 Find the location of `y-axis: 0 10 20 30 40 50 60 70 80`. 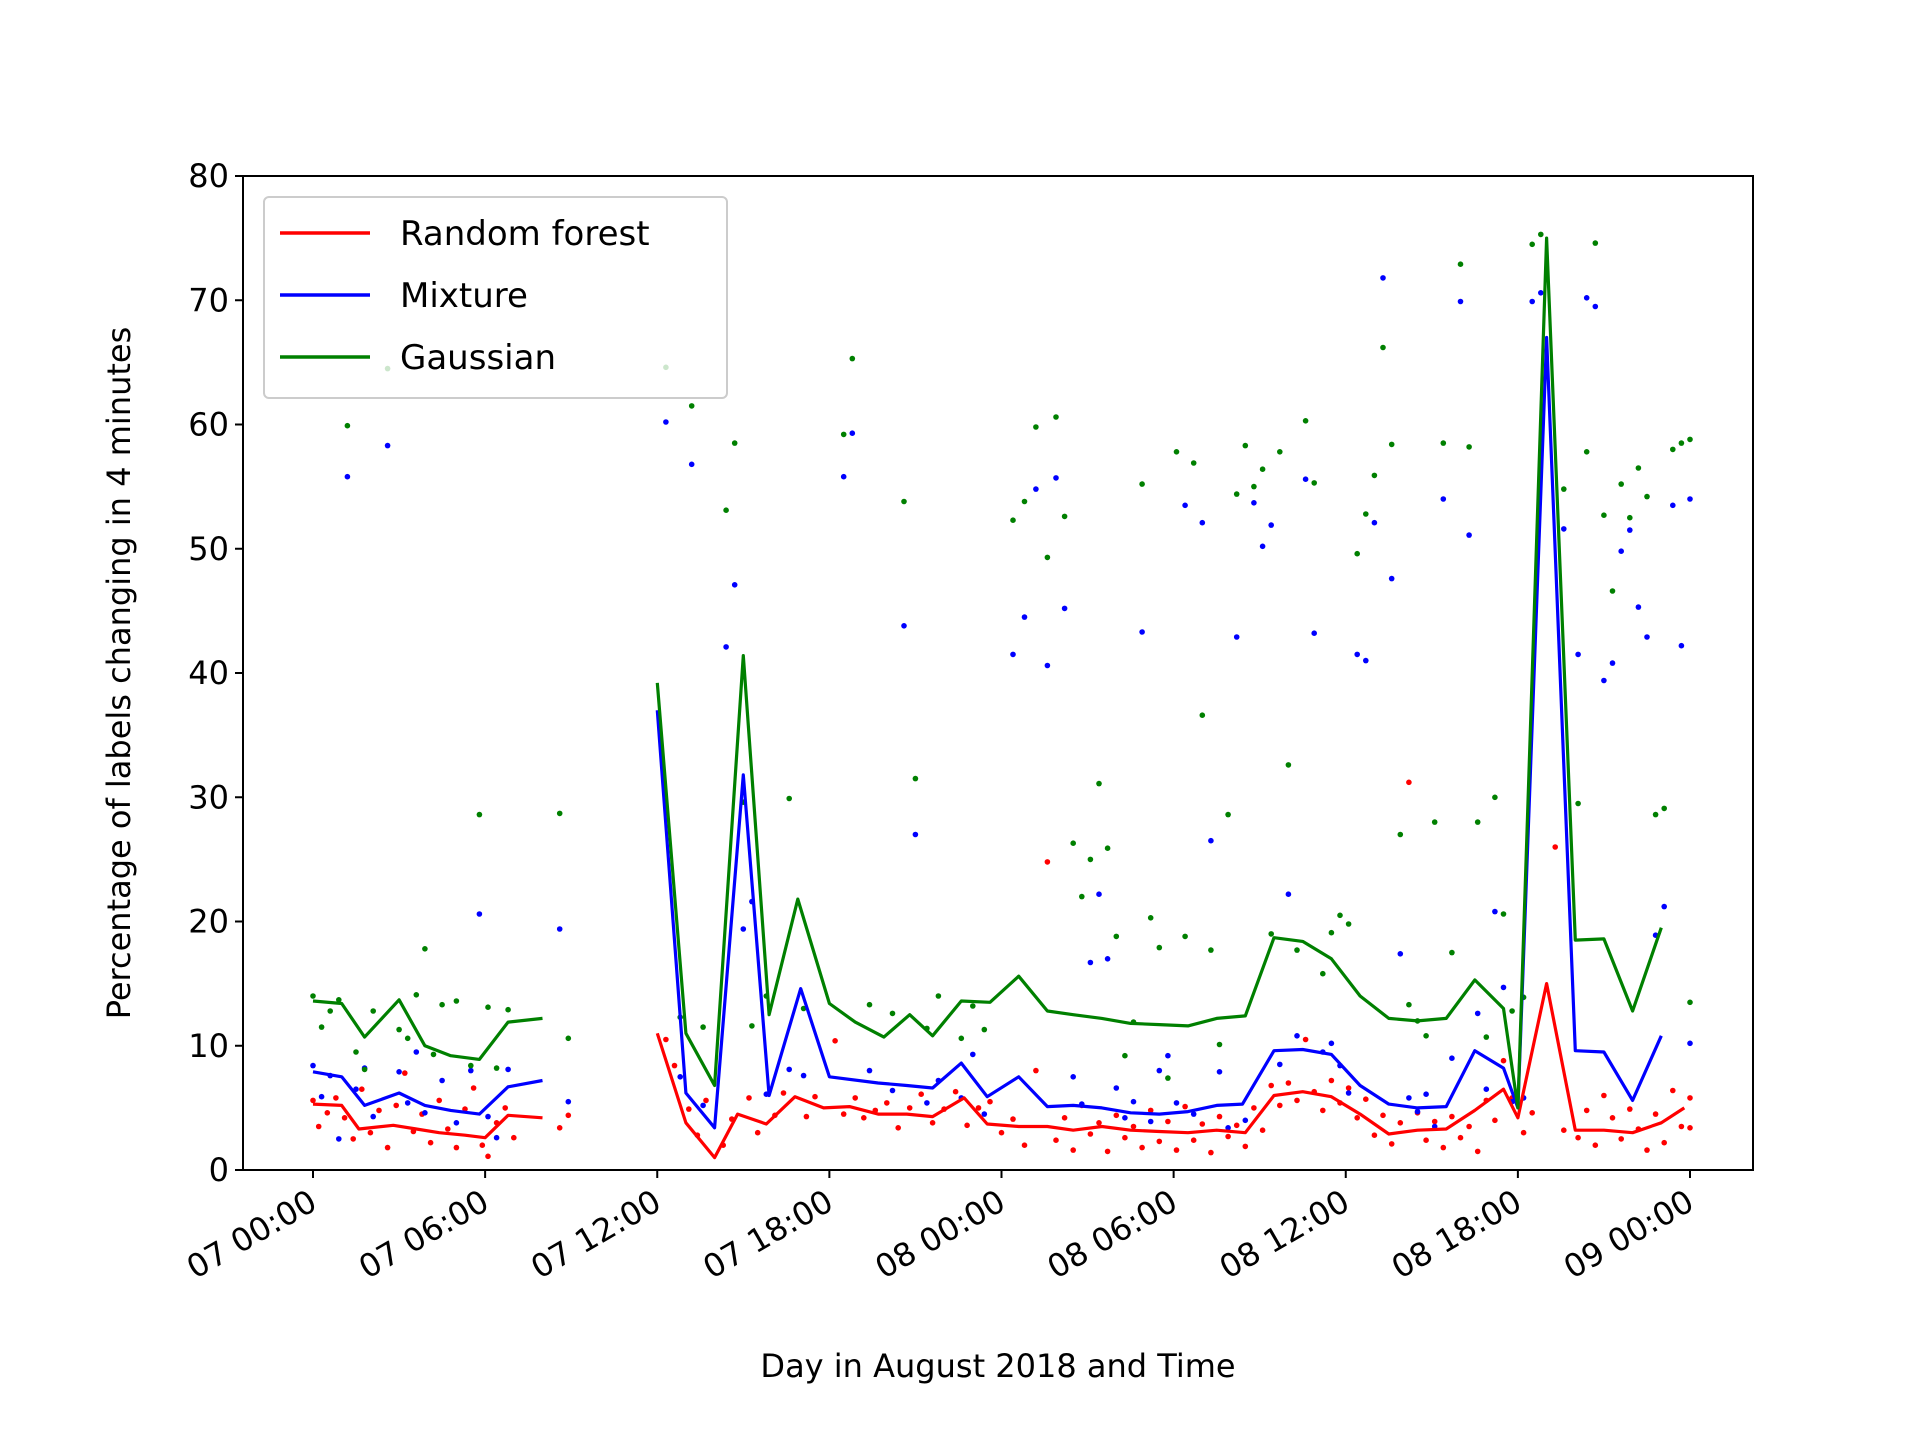

y-axis: 0 10 20 30 40 50 60 70 80 is located at coordinates (215, 673).